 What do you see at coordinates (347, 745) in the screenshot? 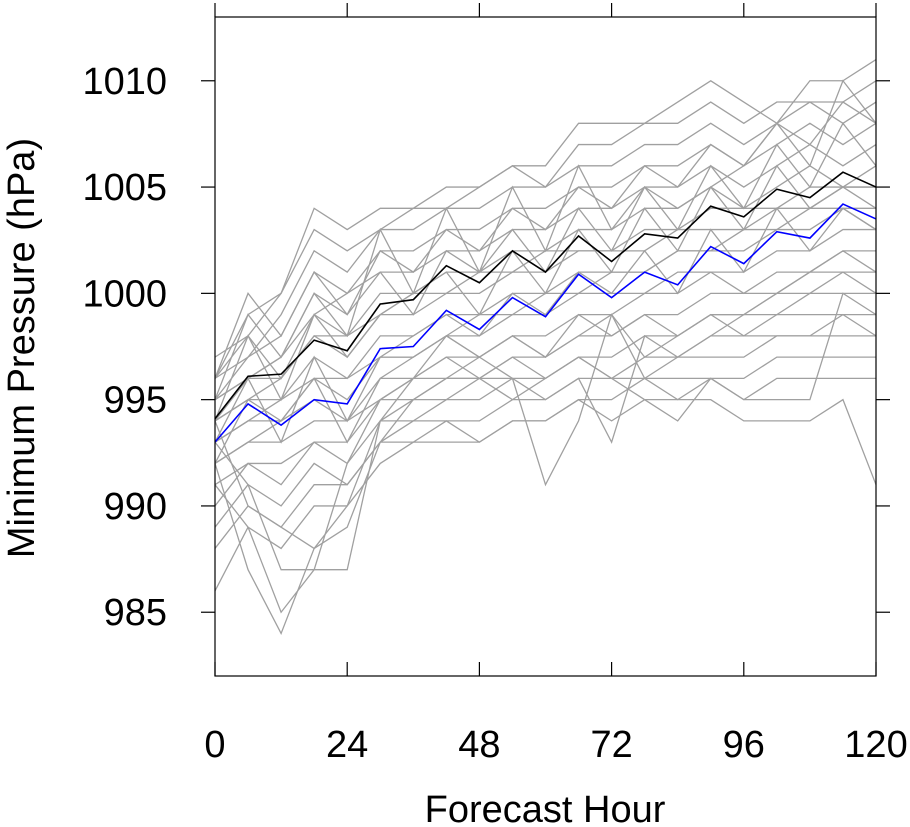
I see `x-tick-label: 24` at bounding box center [347, 745].